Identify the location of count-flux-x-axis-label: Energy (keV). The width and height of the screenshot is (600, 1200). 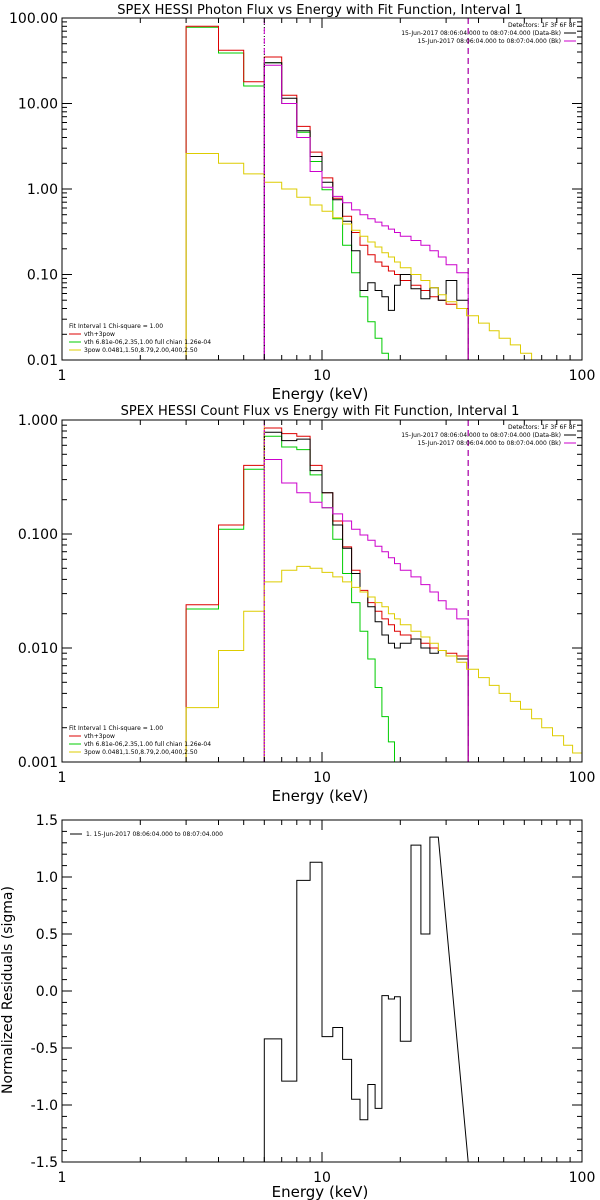
(320, 796).